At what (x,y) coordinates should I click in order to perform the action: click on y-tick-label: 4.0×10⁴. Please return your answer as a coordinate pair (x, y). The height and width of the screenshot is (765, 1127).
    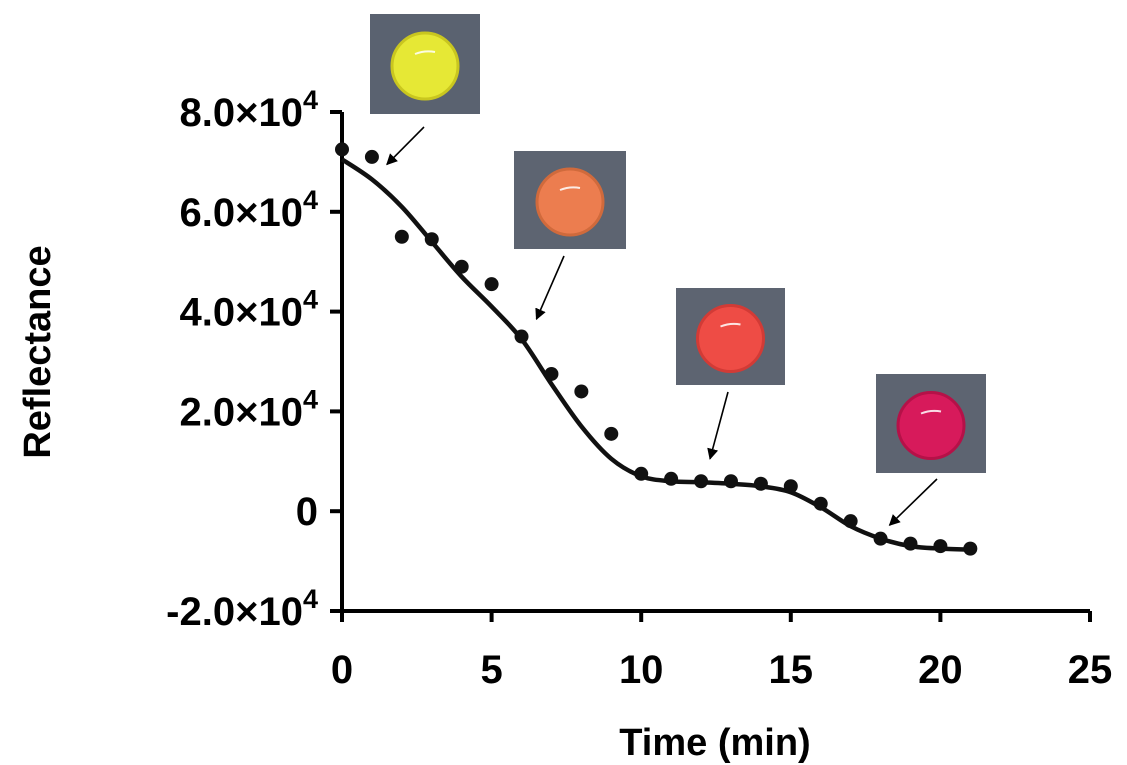
    Looking at the image, I should click on (249, 310).